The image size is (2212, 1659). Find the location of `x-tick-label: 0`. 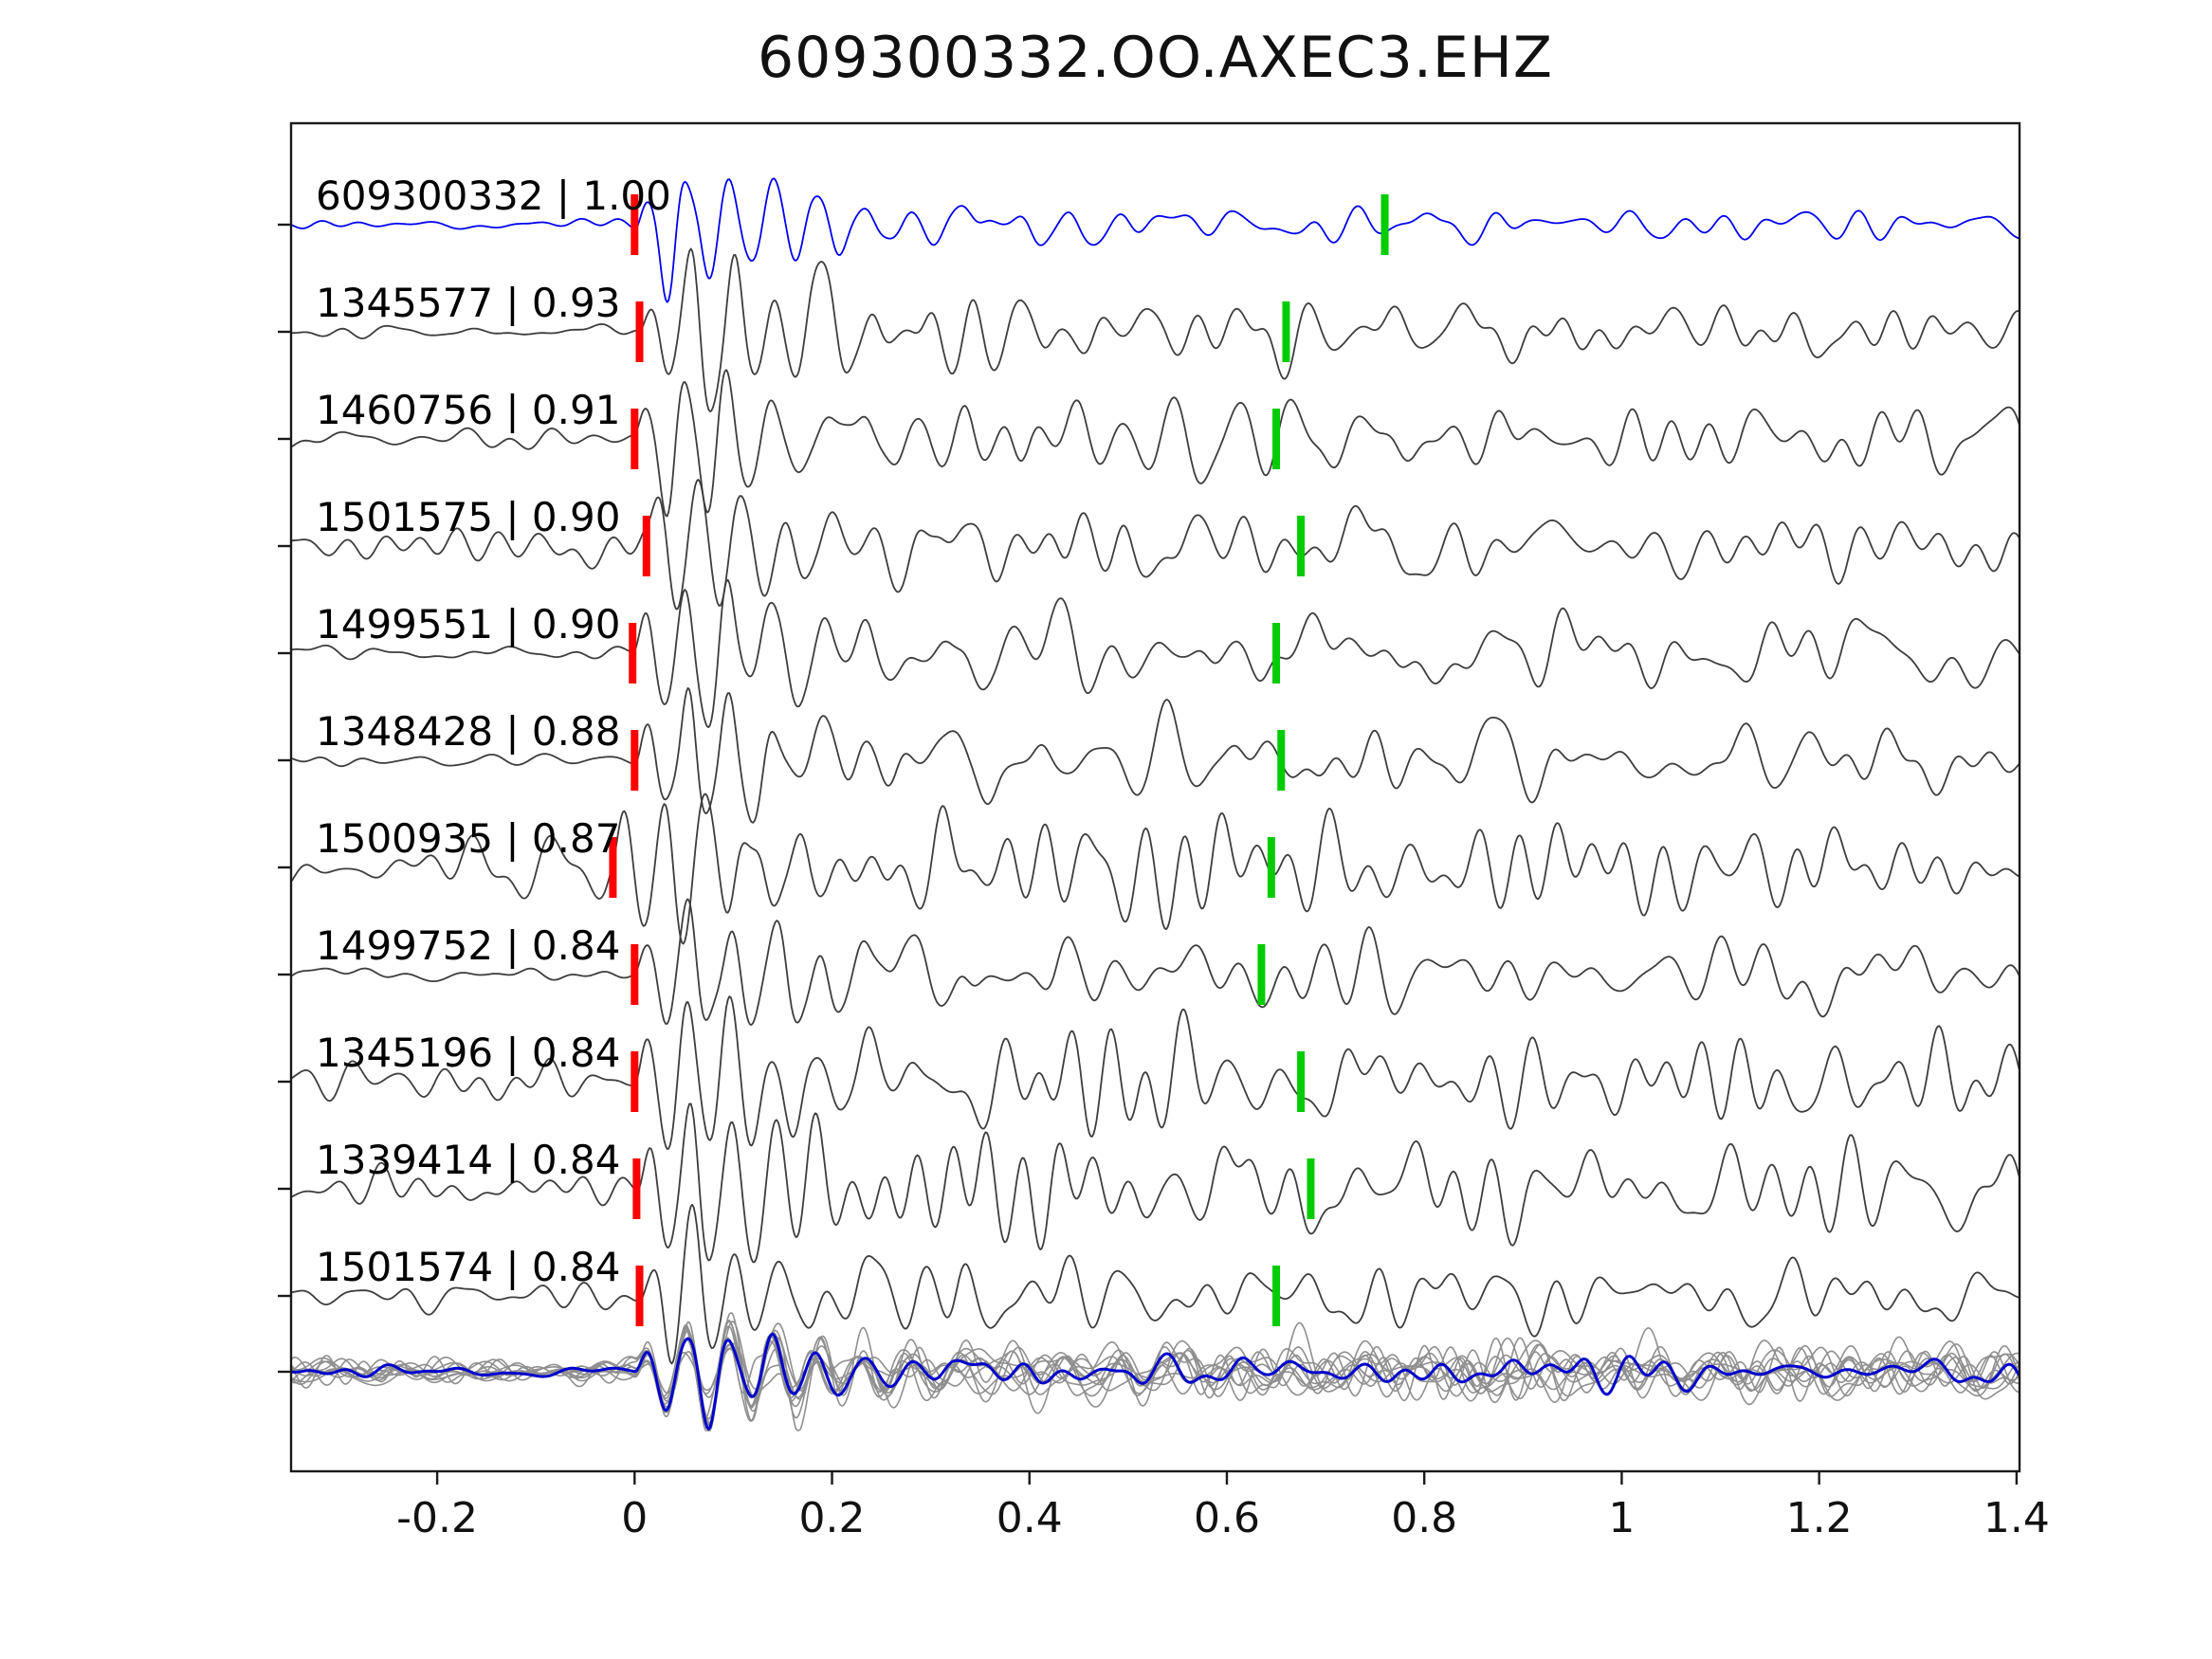

x-tick-label: 0 is located at coordinates (634, 1518).